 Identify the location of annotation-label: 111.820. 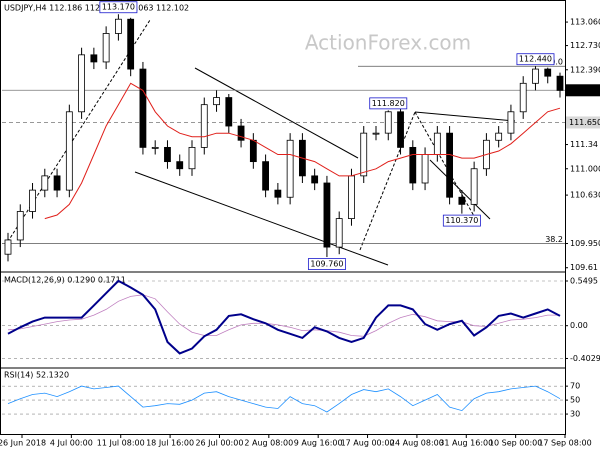
(388, 103).